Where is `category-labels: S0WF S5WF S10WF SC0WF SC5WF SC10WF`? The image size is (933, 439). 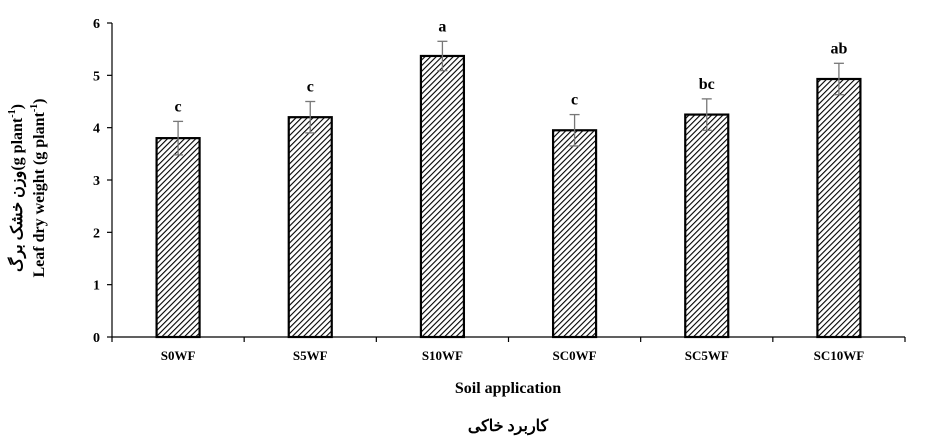 category-labels: S0WF S5WF S10WF SC0WF SC5WF SC10WF is located at coordinates (513, 355).